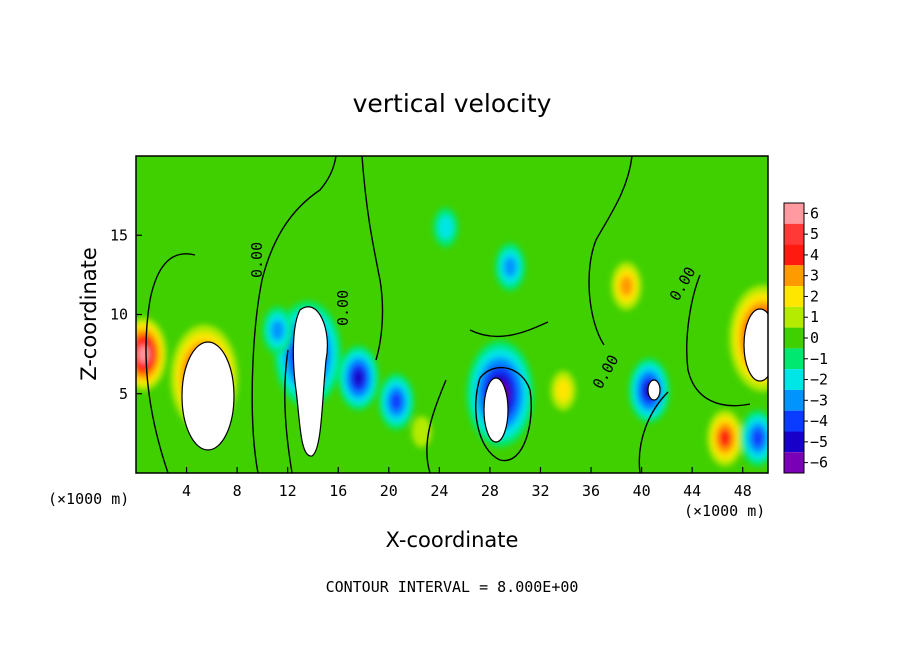 Image resolution: width=904 pixels, height=654 pixels. Describe the element at coordinates (208, 396) in the screenshot. I see `white-core-left` at that location.